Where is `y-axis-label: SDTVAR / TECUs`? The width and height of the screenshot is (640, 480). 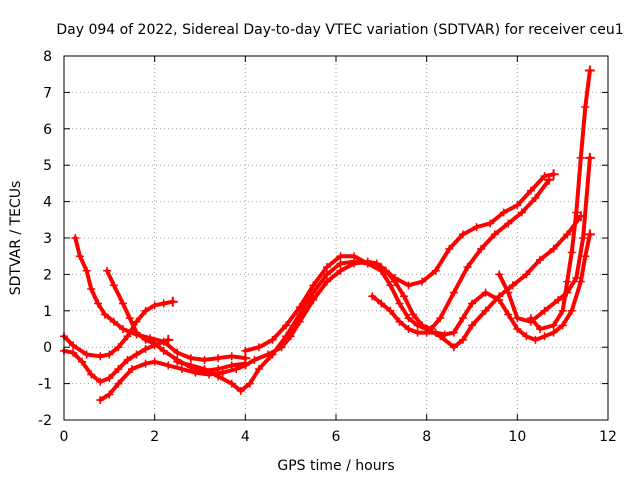 y-axis-label: SDTVAR / TECUs is located at coordinates (16, 238).